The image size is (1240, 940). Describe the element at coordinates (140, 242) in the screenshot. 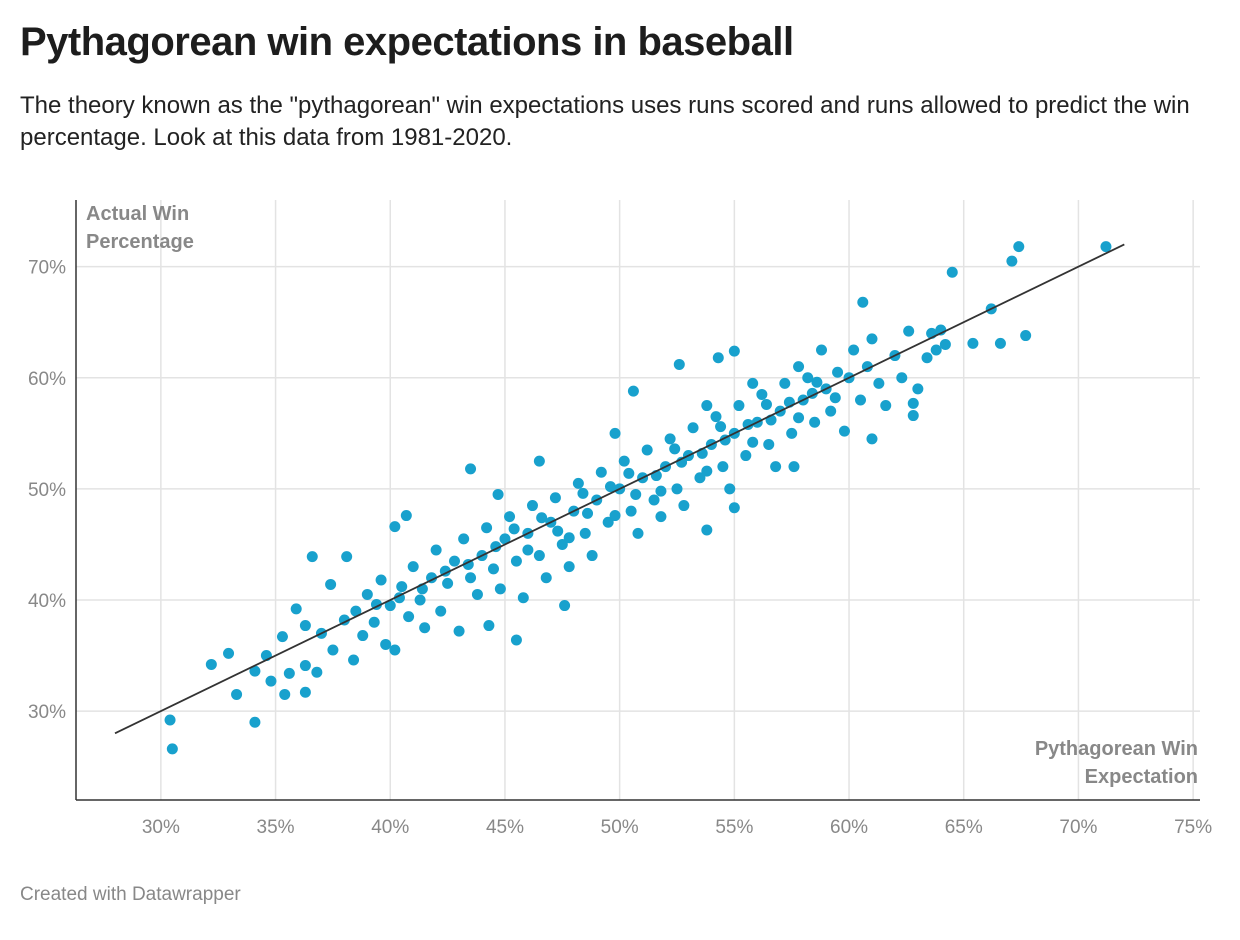

I see `y-axis-title: Percentage` at that location.